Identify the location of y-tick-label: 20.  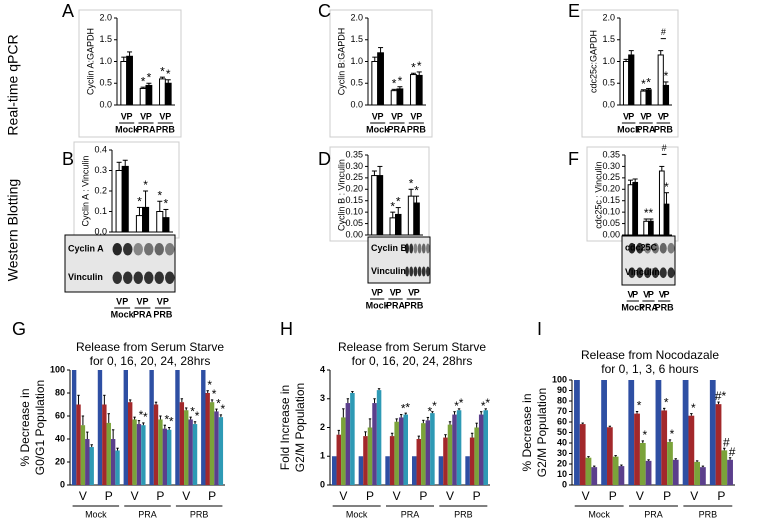
(60, 461).